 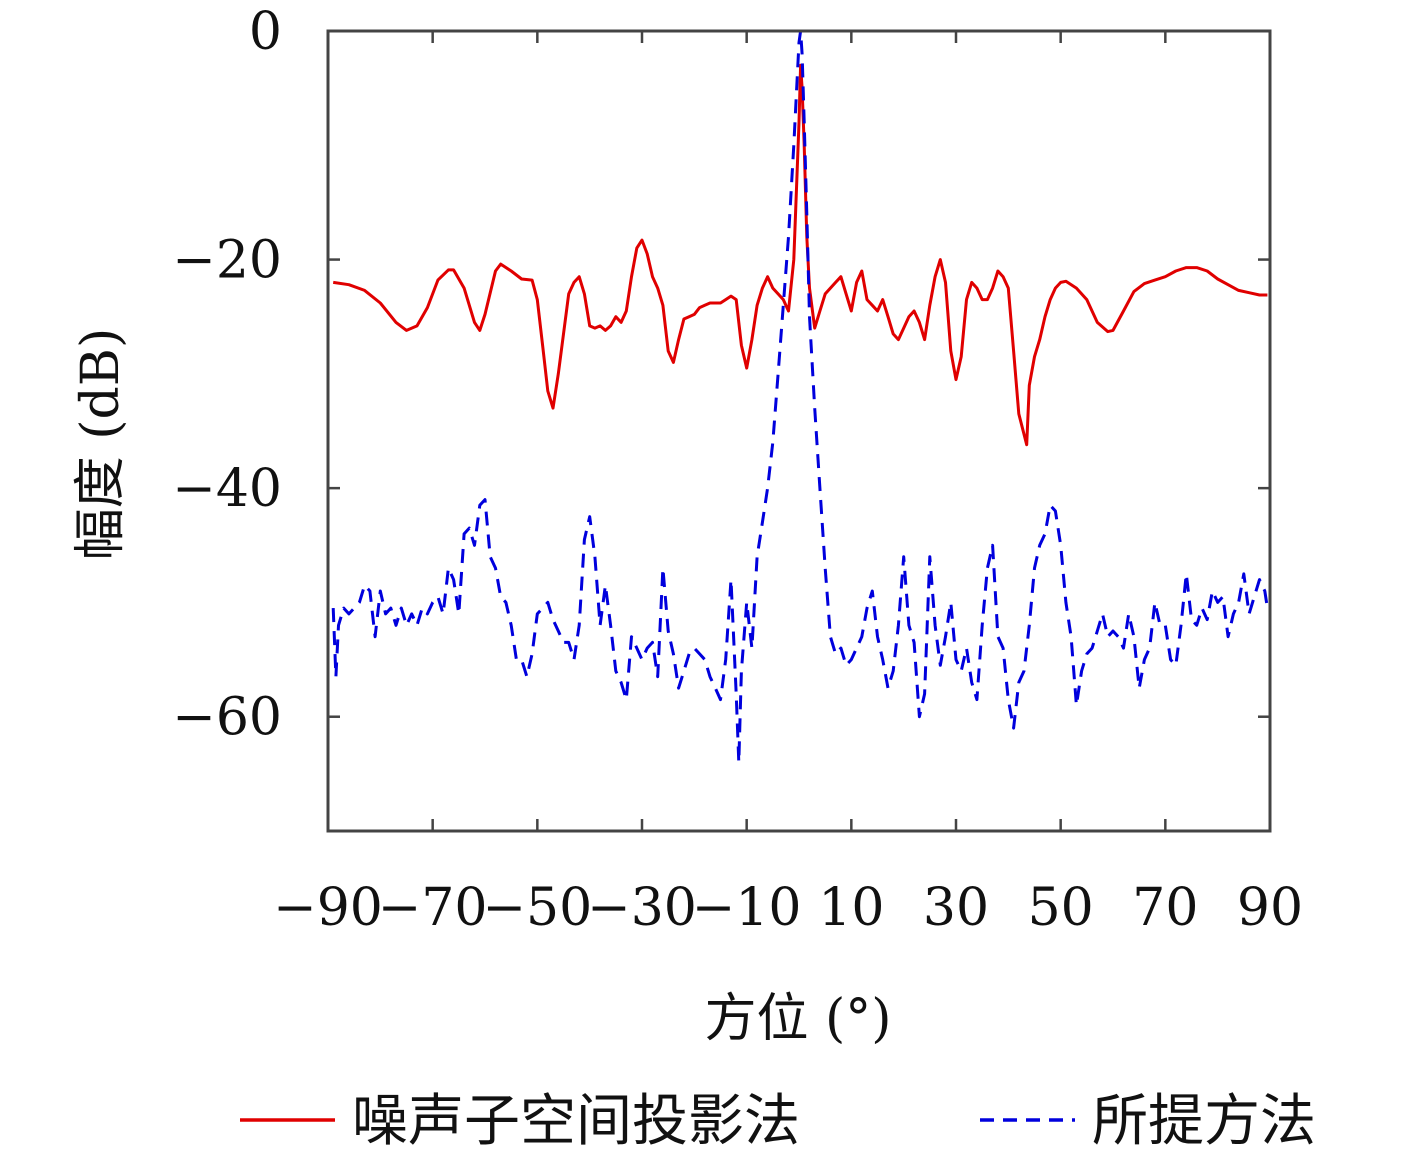 What do you see at coordinates (1165, 908) in the screenshot?
I see `x-tick-label: 70` at bounding box center [1165, 908].